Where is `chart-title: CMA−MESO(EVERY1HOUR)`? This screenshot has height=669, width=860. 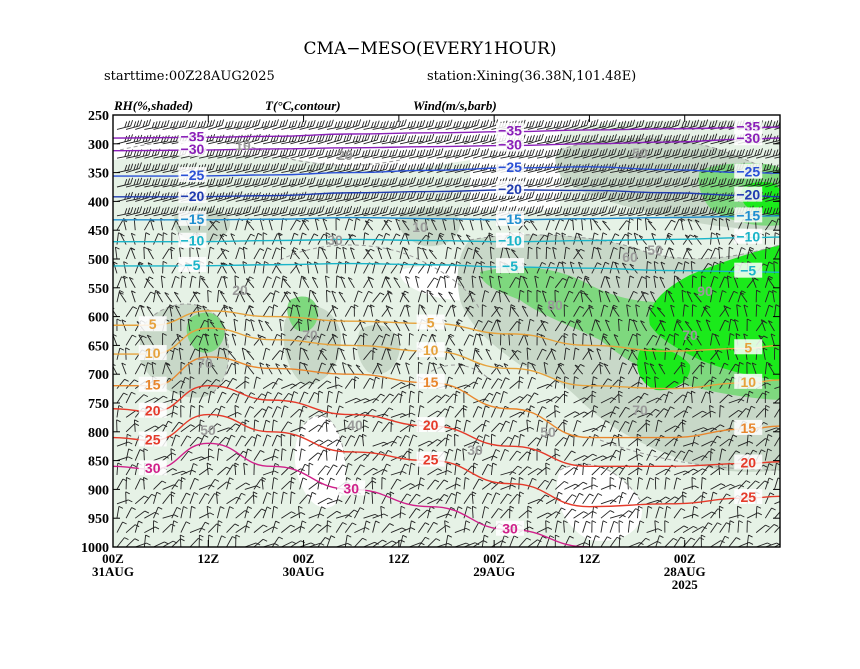
chart-title: CMA−MESO(EVERY1HOUR) is located at coordinates (430, 49).